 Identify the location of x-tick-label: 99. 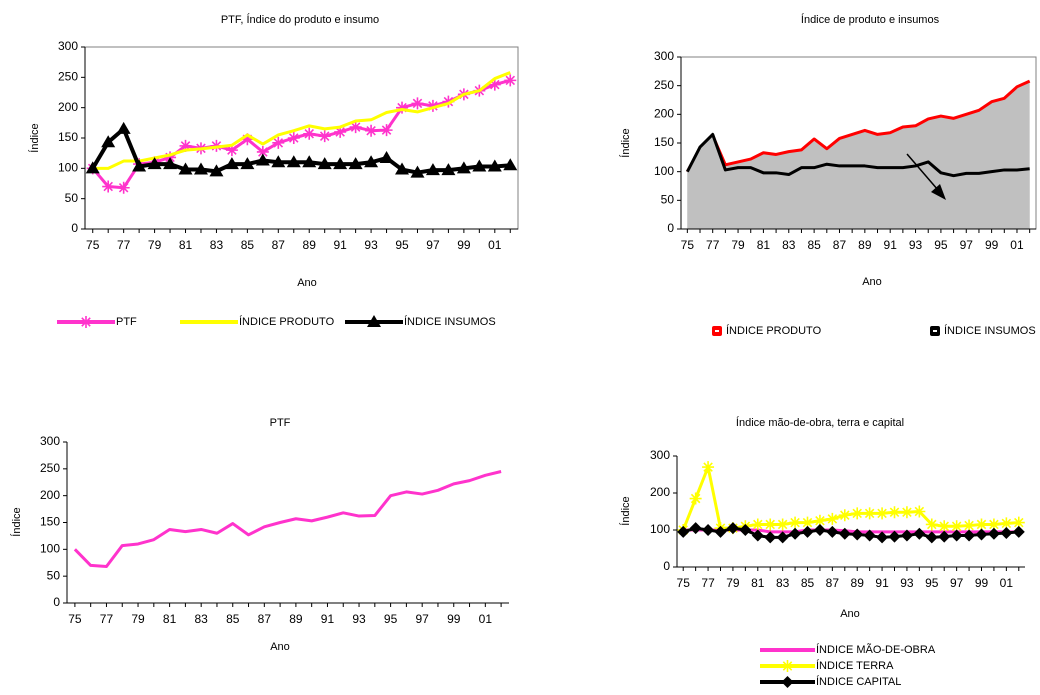
(464, 245).